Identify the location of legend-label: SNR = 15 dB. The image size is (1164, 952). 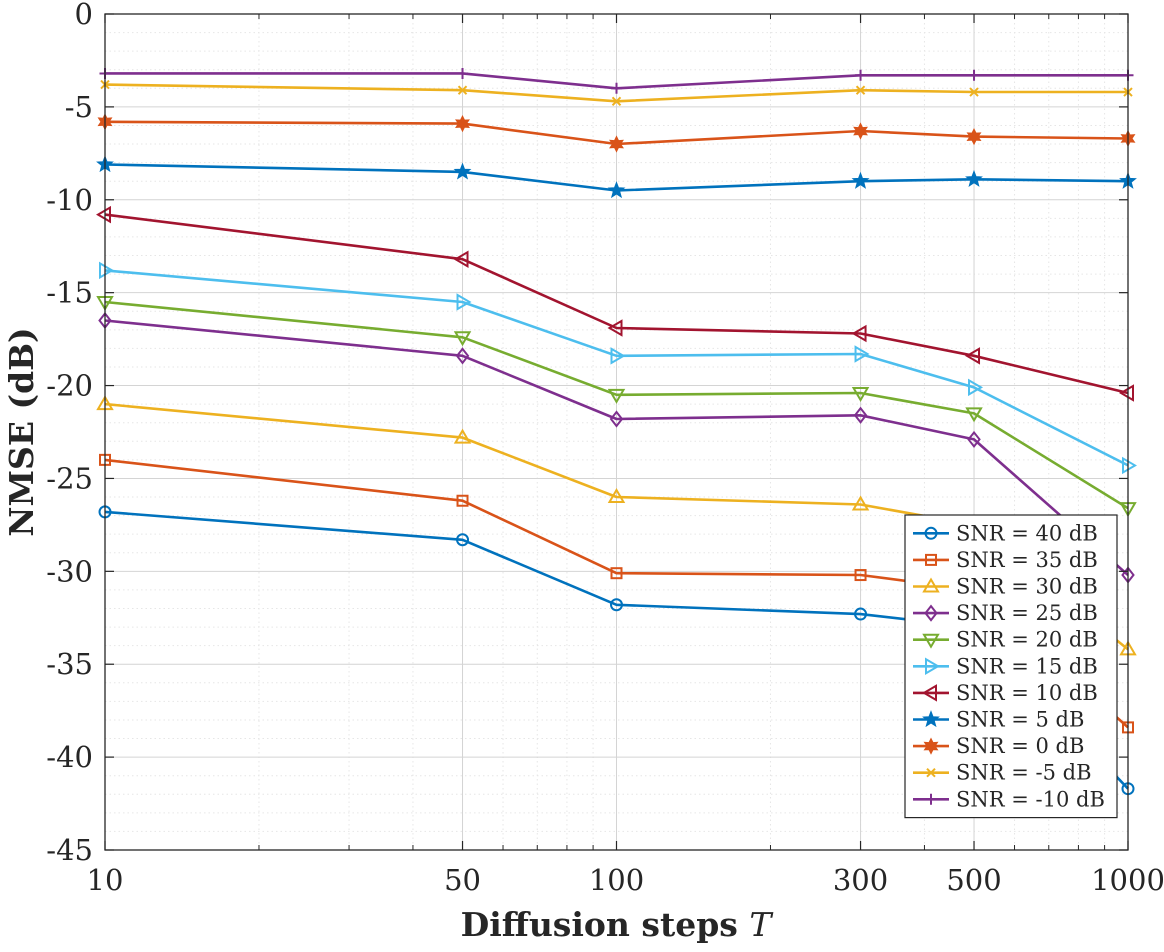
(1027, 666).